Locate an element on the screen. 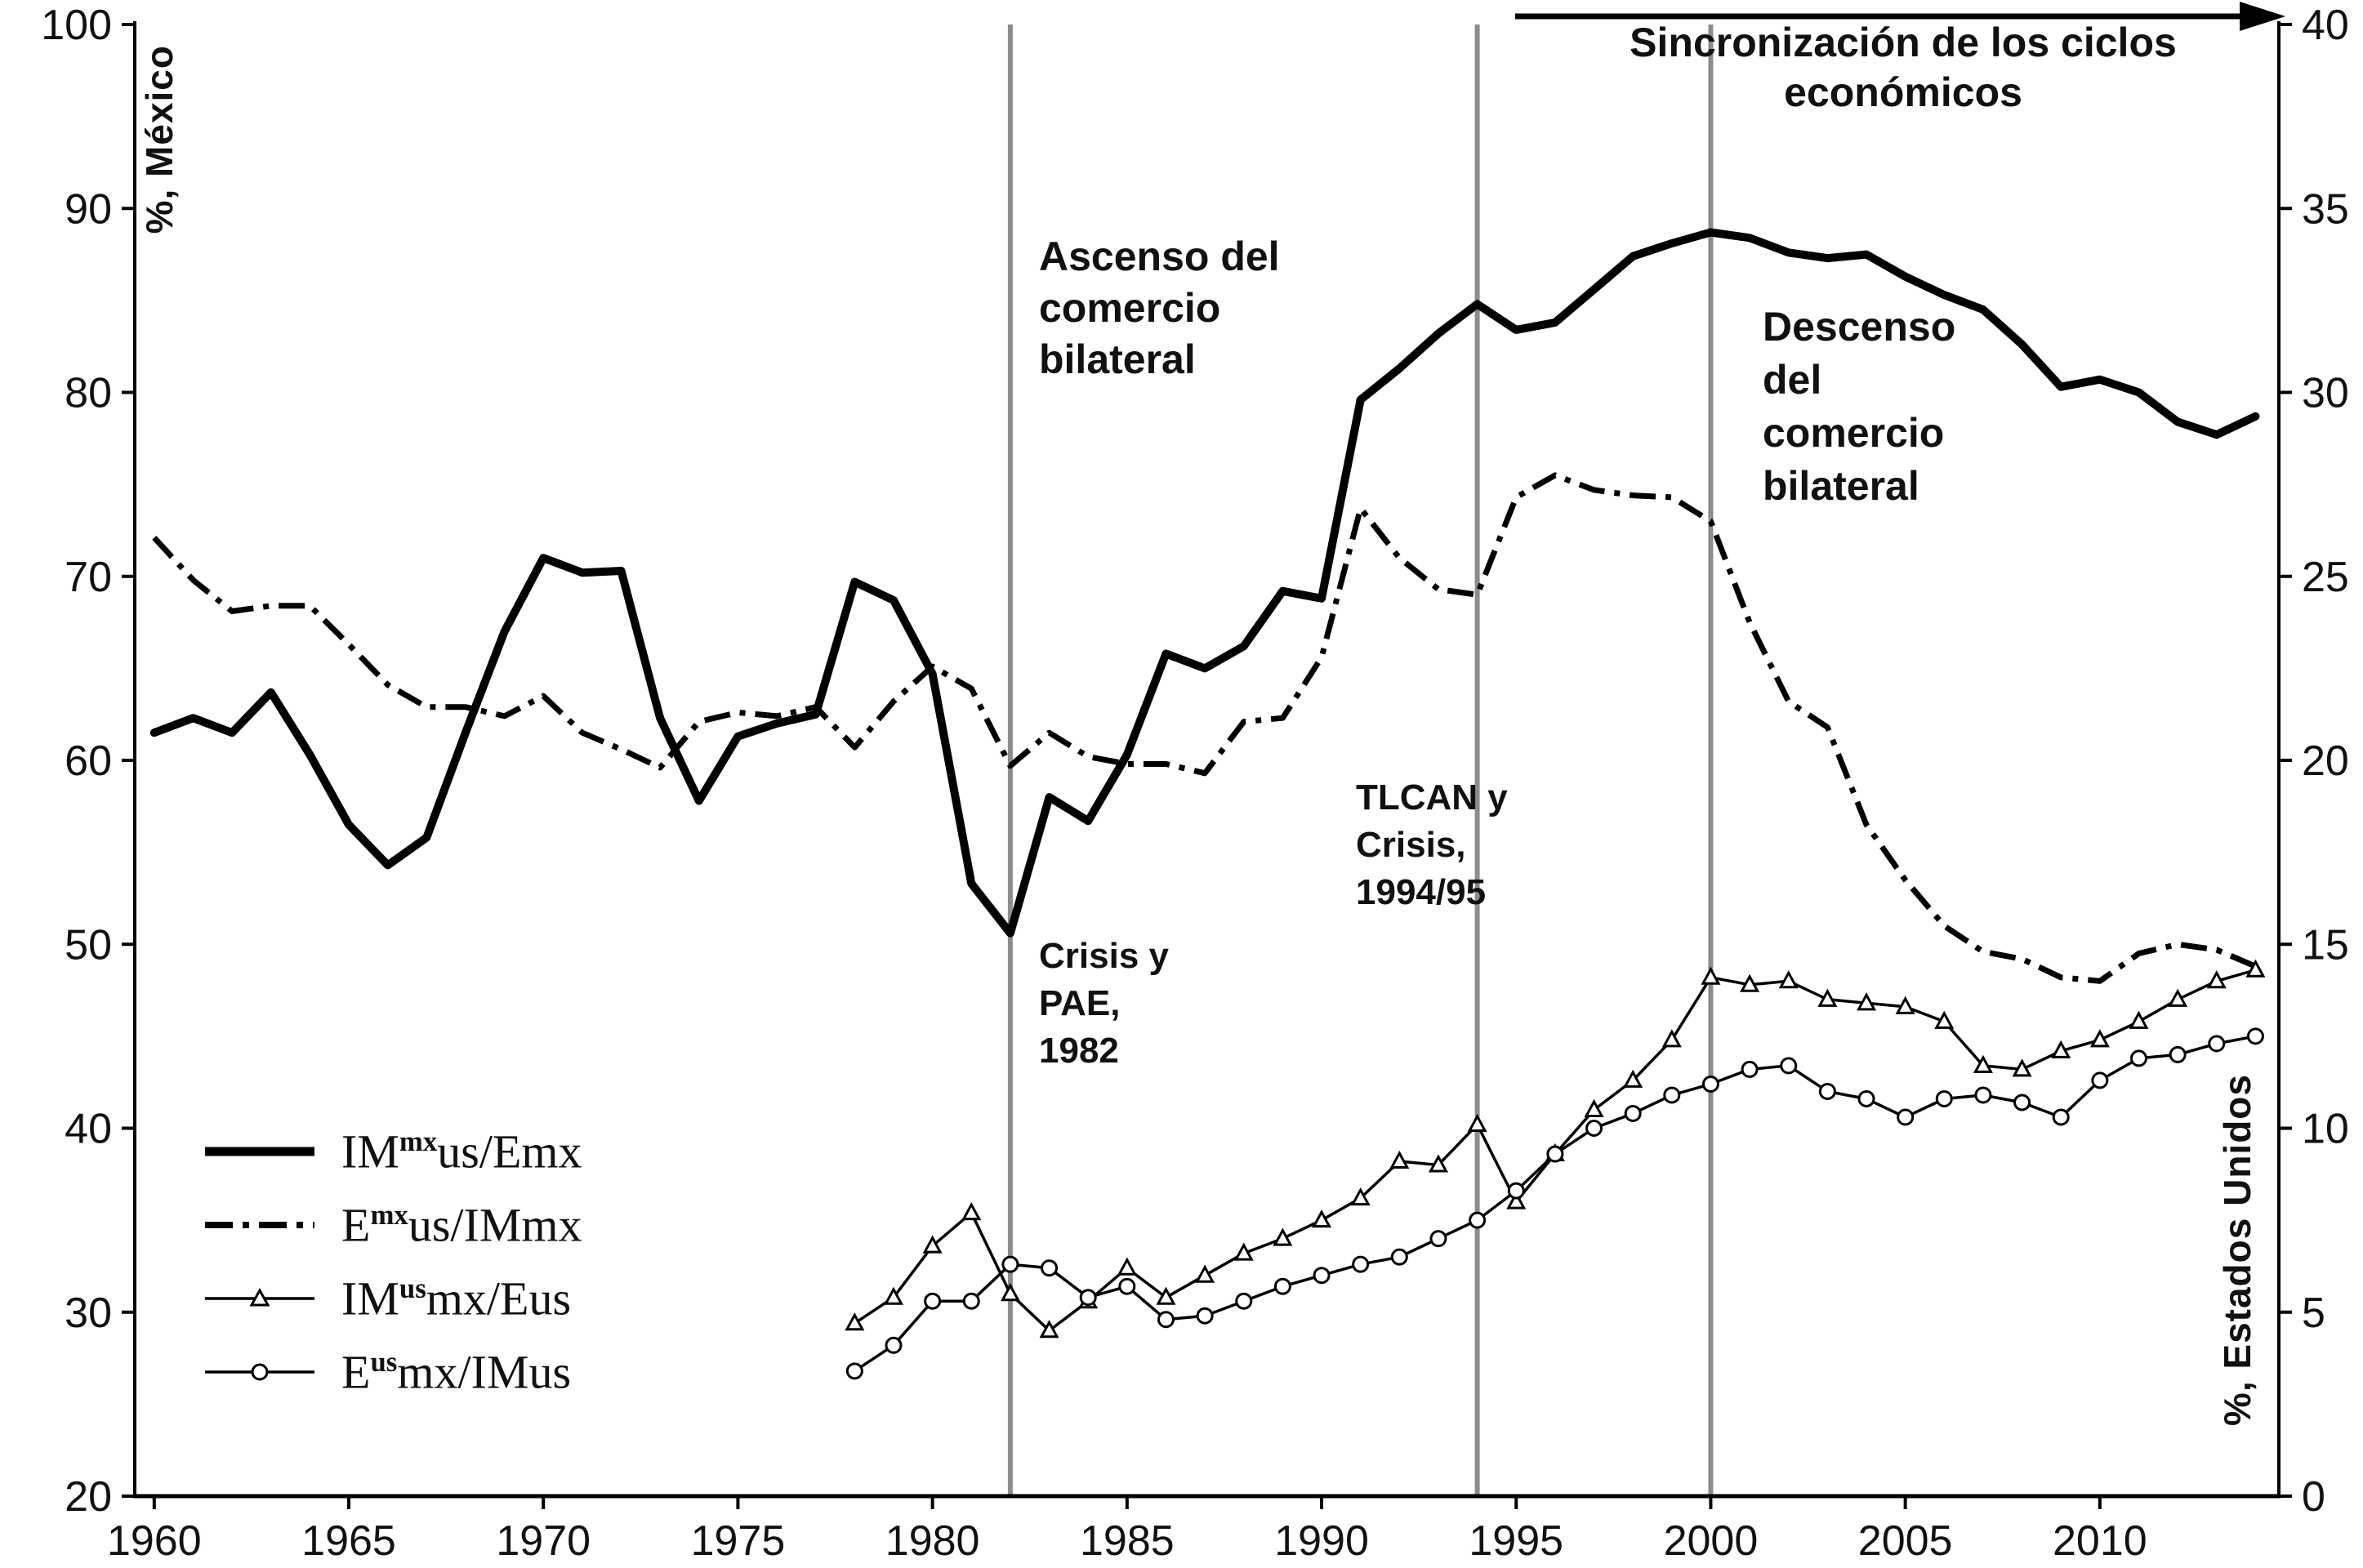 This screenshot has height=1568, width=2363. right-axis-title: %, Estados Unidos is located at coordinates (2237, 1250).